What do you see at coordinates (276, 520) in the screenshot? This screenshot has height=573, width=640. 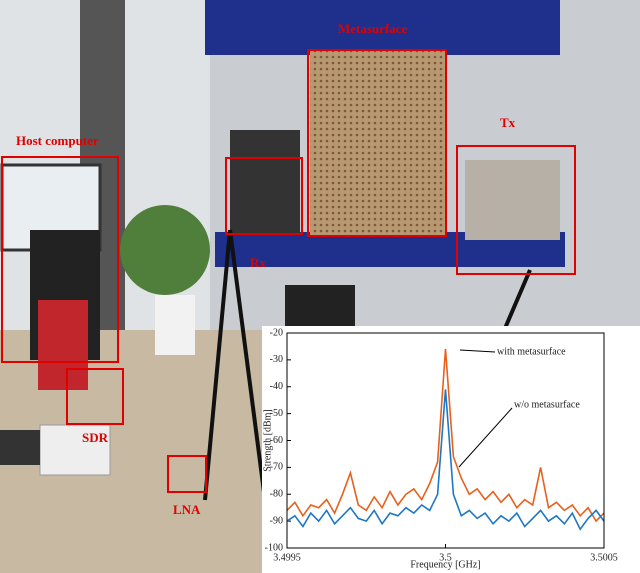 I see `y-tick-label: -90` at bounding box center [276, 520].